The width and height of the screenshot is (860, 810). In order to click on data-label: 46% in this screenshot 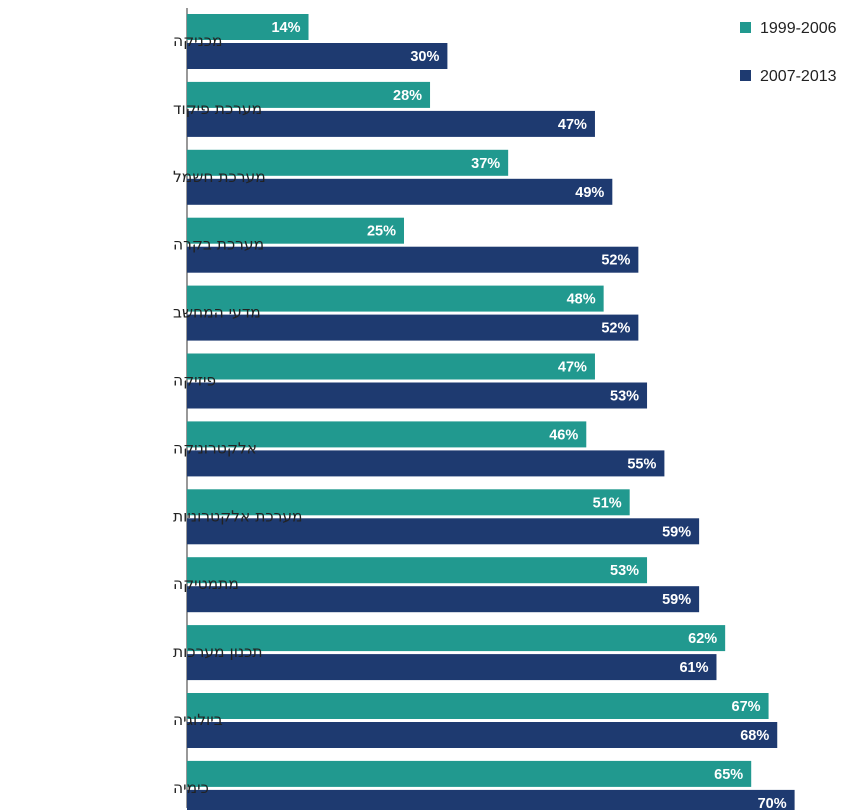, I will do `click(563, 435)`.